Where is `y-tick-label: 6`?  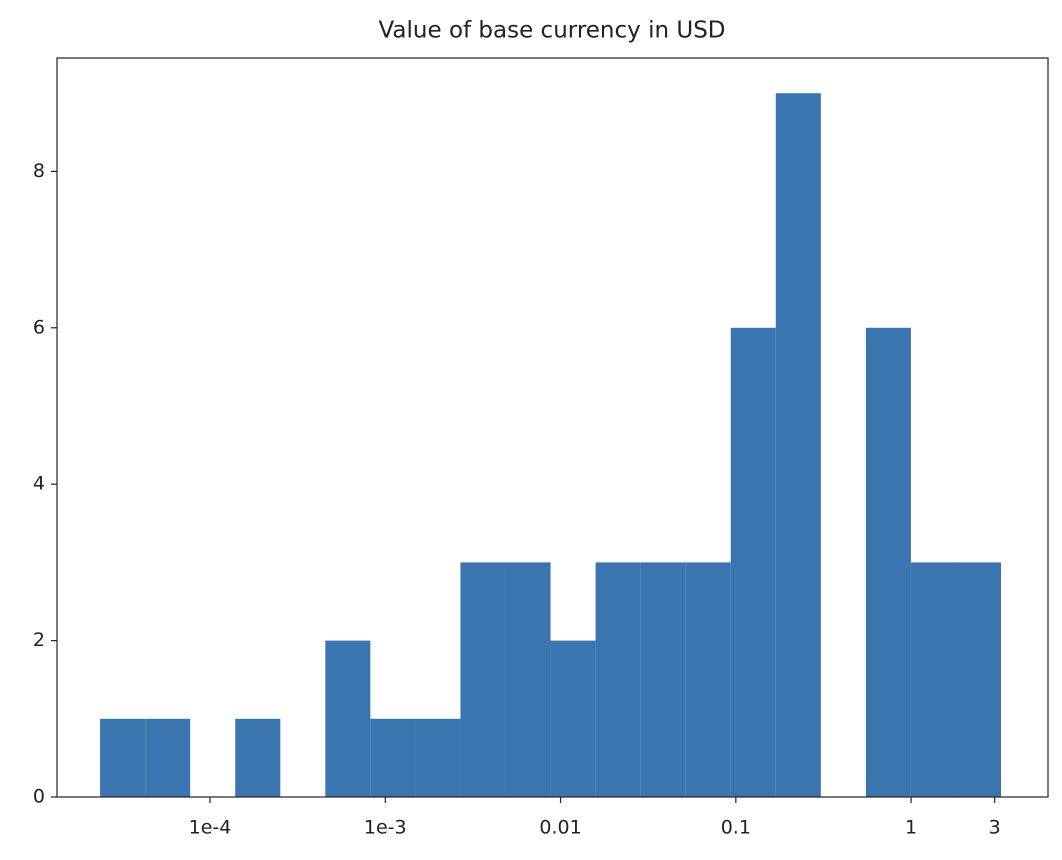 y-tick-label: 6 is located at coordinates (39, 327).